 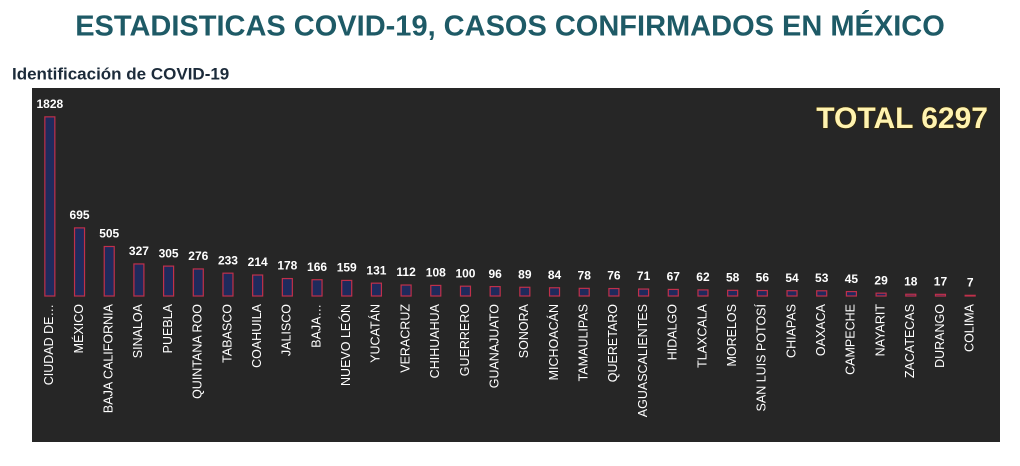 I want to click on value-label: 166, so click(x=317, y=267).